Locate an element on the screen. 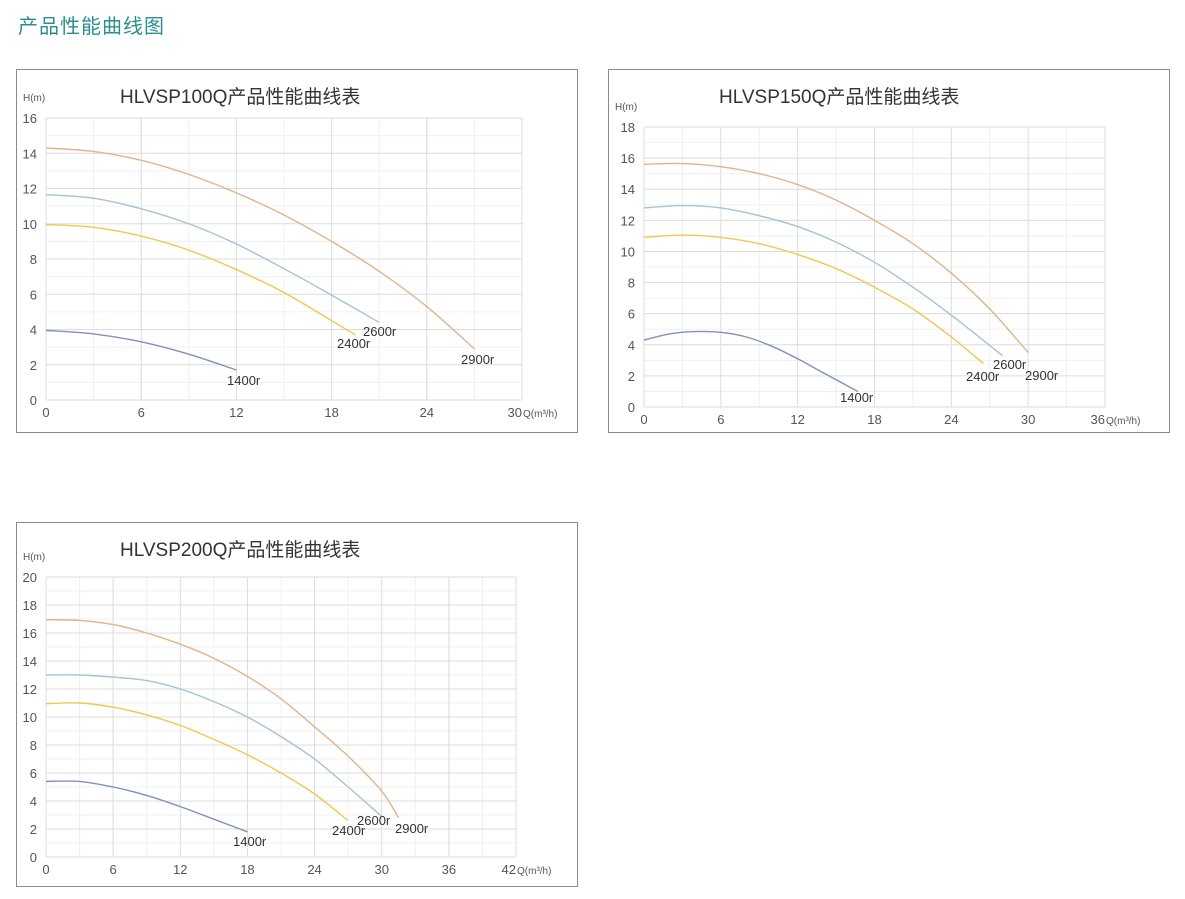 The height and width of the screenshot is (899, 1185). chart-title: HLVSP200Q产品性能曲线表 is located at coordinates (240, 550).